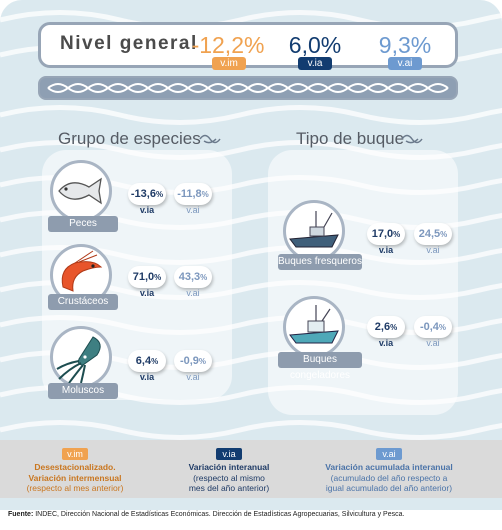 The image size is (502, 530). I want to click on vessel-section-title: Tipo de buque, so click(350, 138).